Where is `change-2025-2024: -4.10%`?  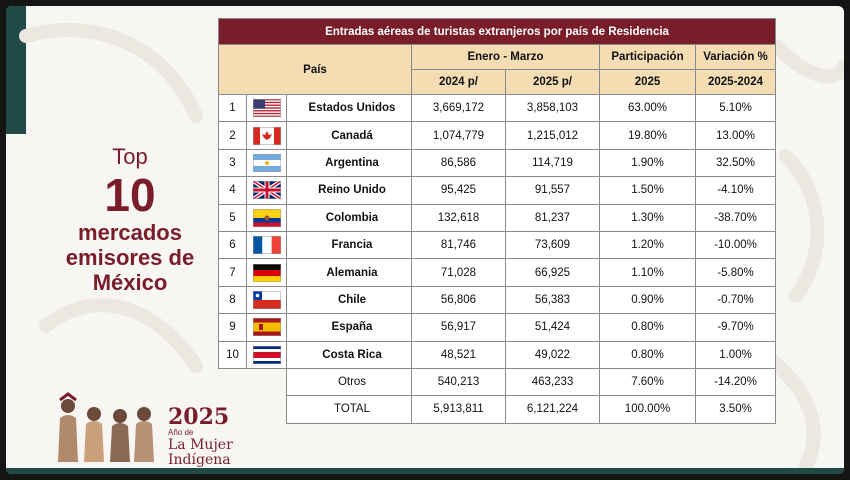 change-2025-2024: -4.10% is located at coordinates (735, 190).